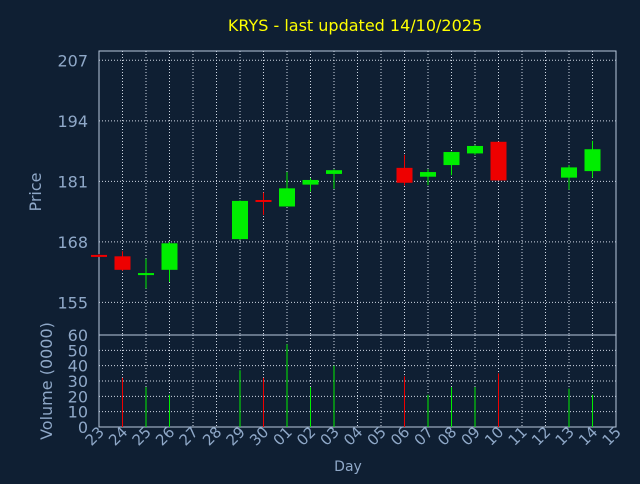 The image size is (640, 484). Describe the element at coordinates (78, 350) in the screenshot. I see `volume-tick-label: 50` at that location.